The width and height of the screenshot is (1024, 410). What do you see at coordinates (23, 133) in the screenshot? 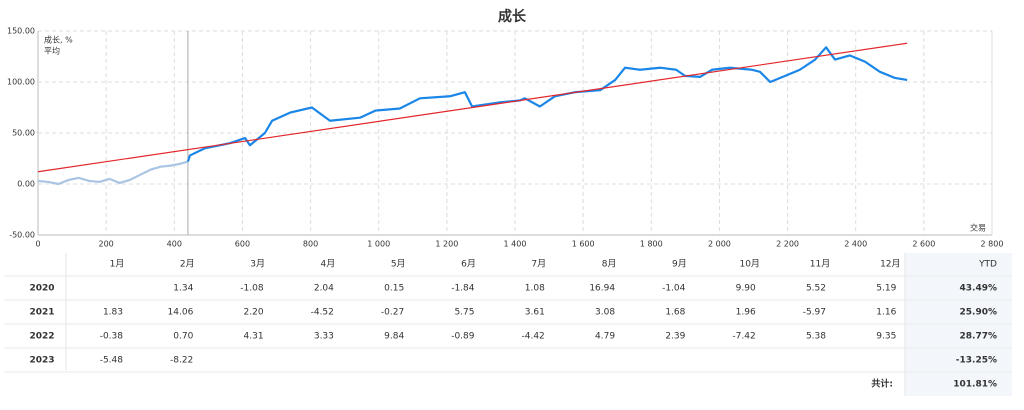
I see `y-tick-label: 50.00` at bounding box center [23, 133].